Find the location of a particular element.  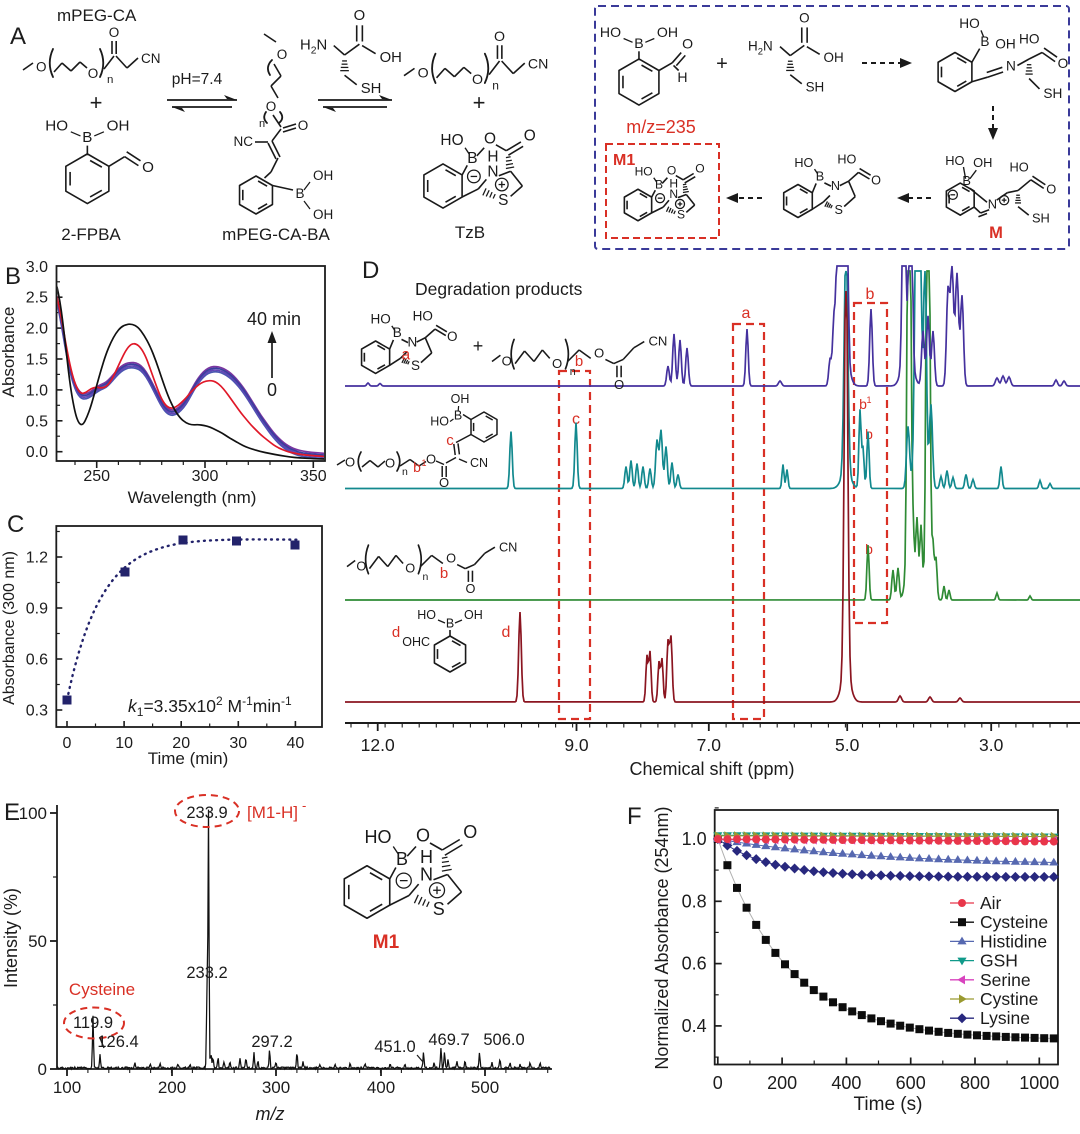

svg-text: m/z is located at coordinates (270, 1114).